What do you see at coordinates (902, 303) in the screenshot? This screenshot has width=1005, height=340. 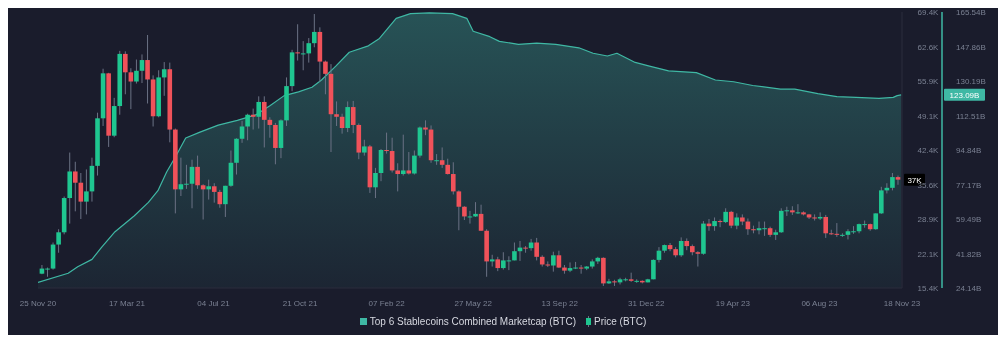 I see `x-tick-label: 18 Nov 23` at bounding box center [902, 303].